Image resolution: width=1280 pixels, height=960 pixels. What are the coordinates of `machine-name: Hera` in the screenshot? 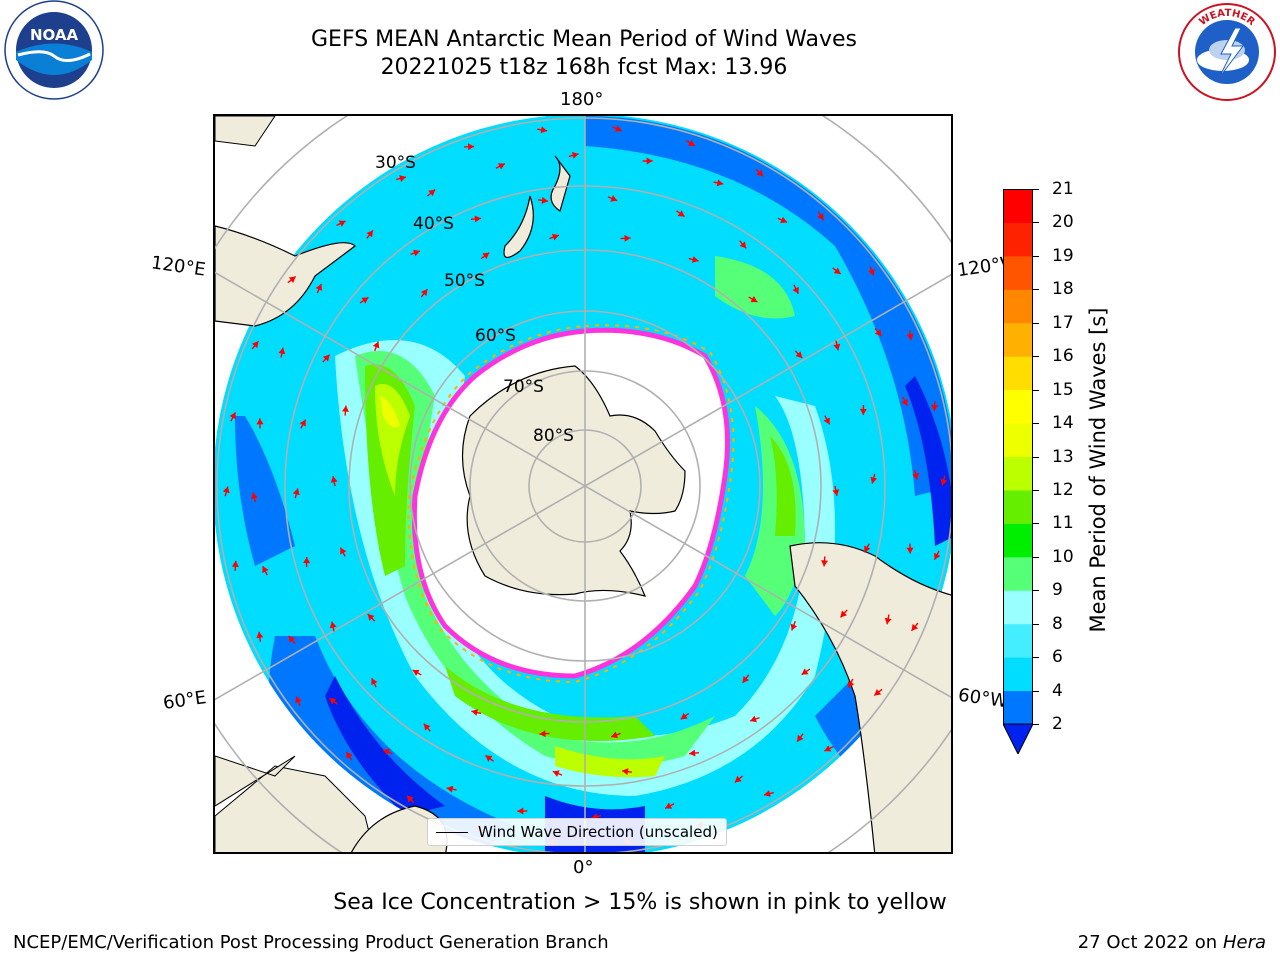 It's located at (1244, 942).